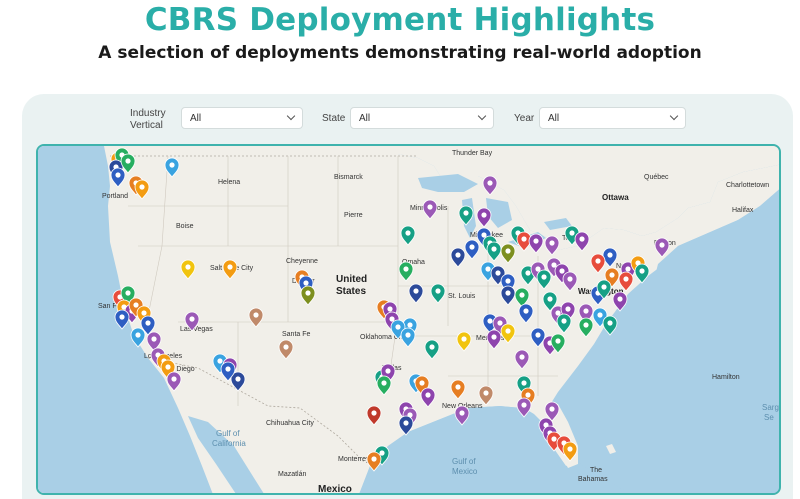 This screenshot has width=800, height=499. What do you see at coordinates (448, 183) in the screenshot?
I see `lake-superior` at bounding box center [448, 183].